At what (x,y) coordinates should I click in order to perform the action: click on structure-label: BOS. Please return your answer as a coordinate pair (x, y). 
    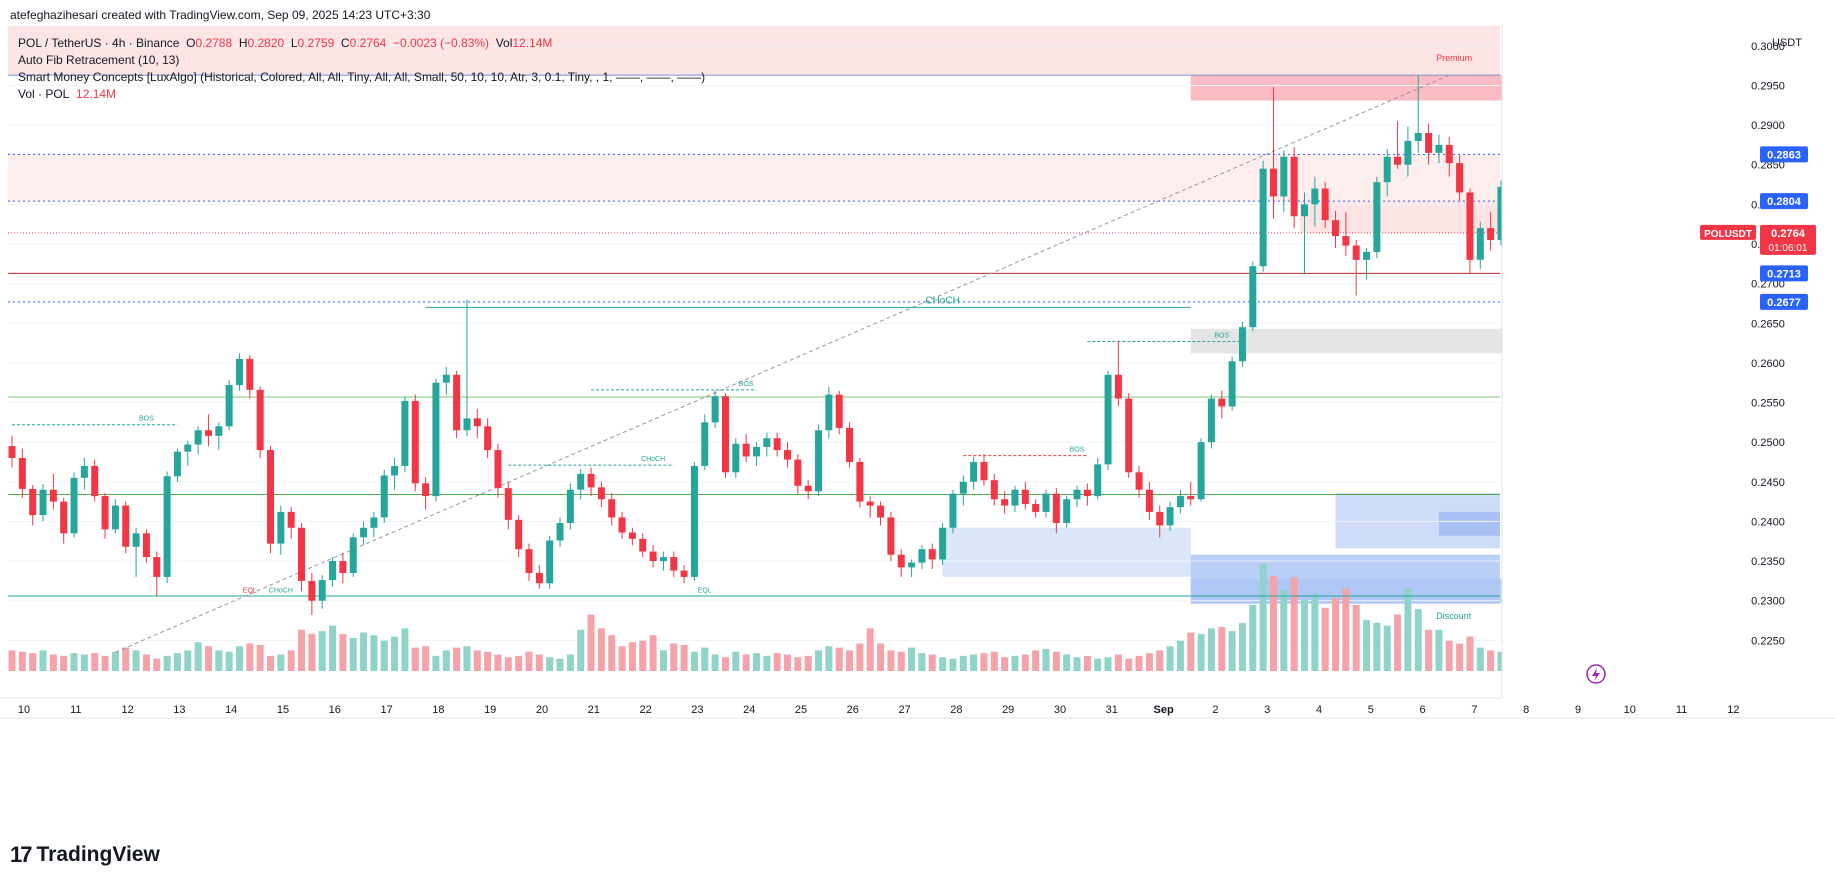
    Looking at the image, I should click on (1077, 450).